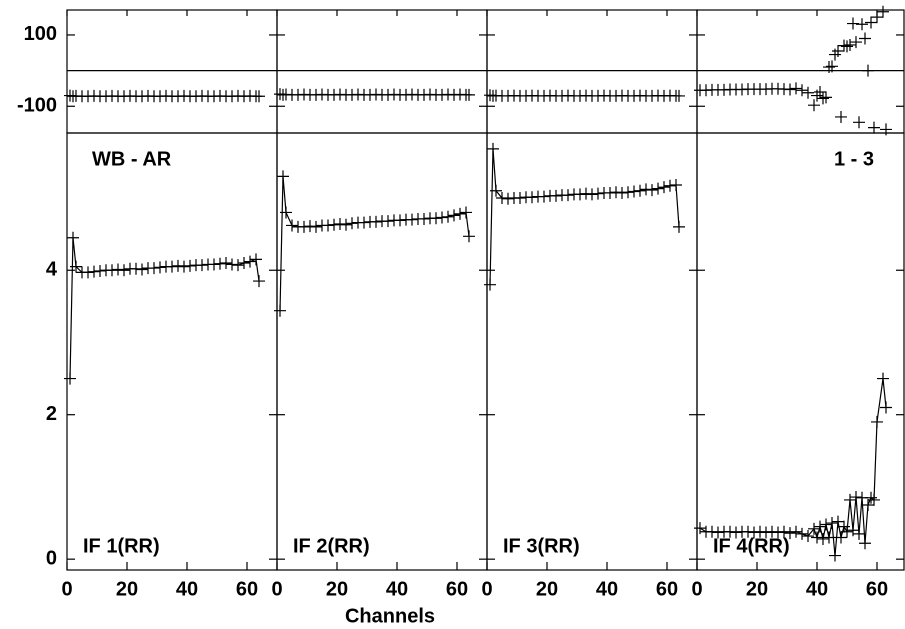 This screenshot has height=629, width=905. I want to click on annotation: WB - AR, so click(132, 159).